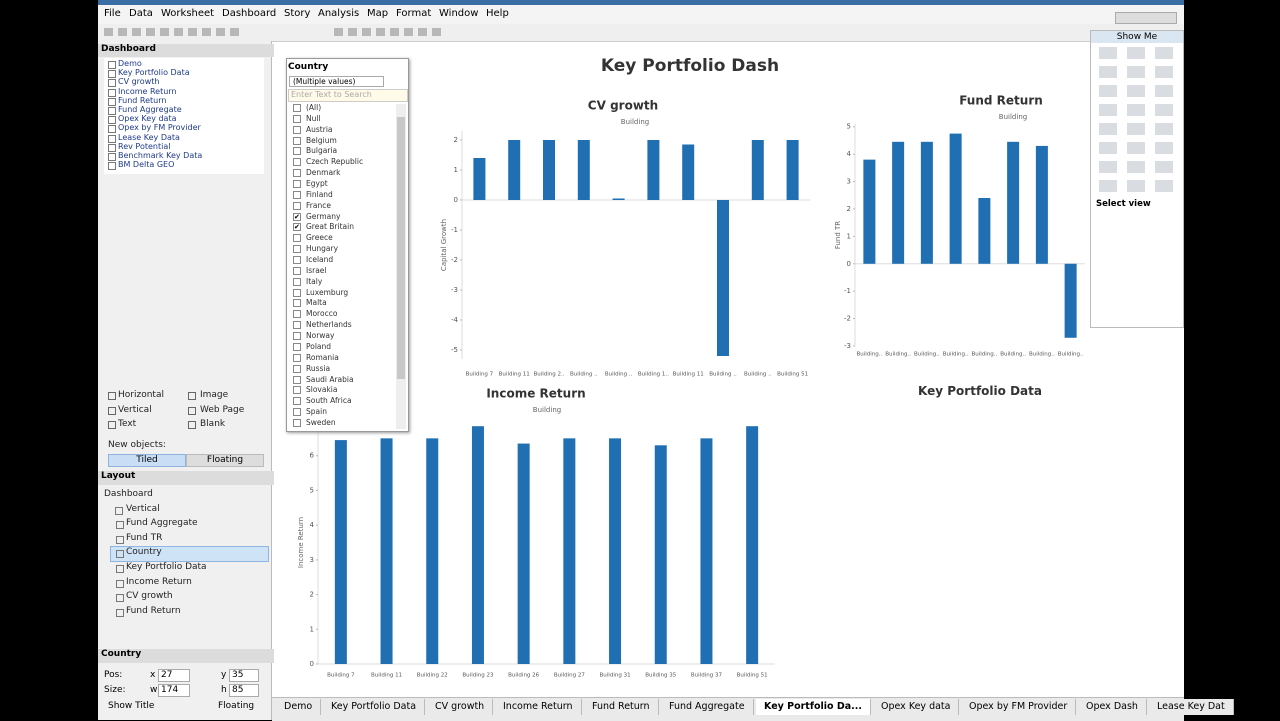 The height and width of the screenshot is (721, 1280). Describe the element at coordinates (322, 357) in the screenshot. I see `filter-item: Romania` at that location.